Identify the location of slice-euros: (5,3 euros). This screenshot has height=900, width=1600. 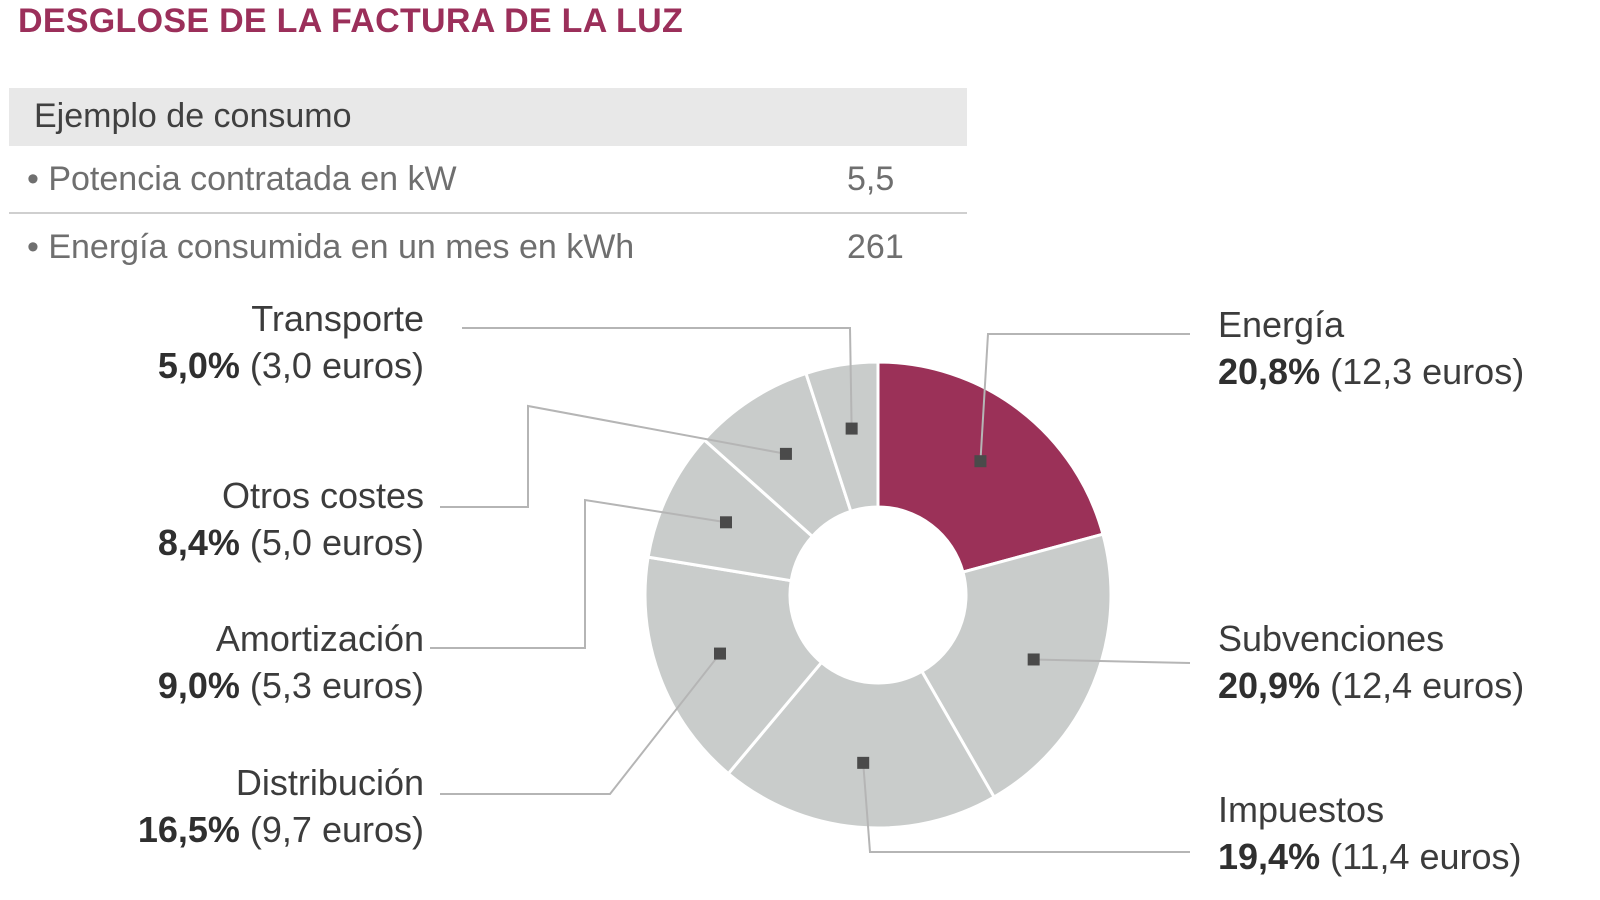
(332, 685).